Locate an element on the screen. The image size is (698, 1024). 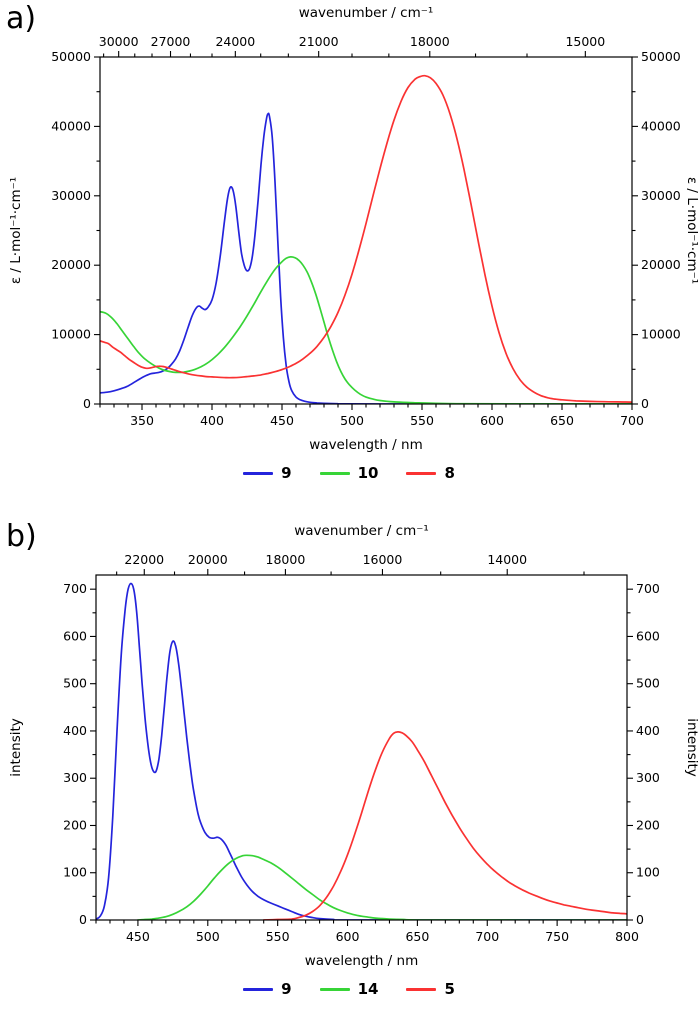
y-tick-label: 500 is located at coordinates (75, 683).